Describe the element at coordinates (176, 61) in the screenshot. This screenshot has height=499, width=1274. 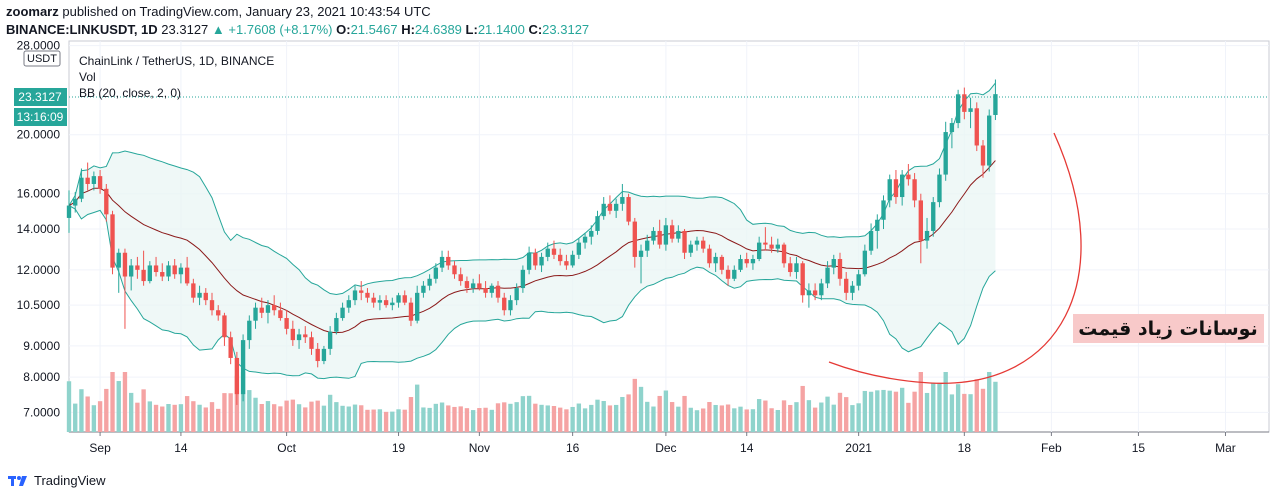
I see `legend-title: ChainLink / TetherUS, 1D, BINANCE` at that location.